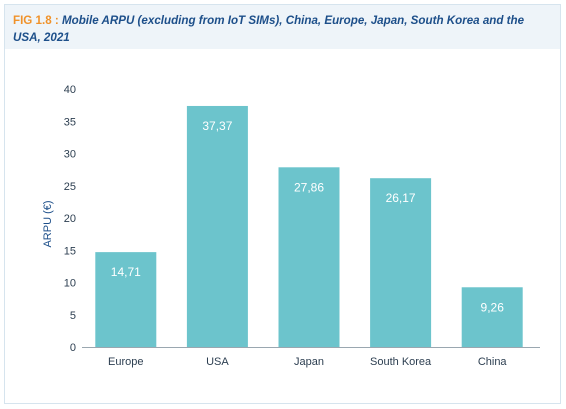 The height and width of the screenshot is (409, 566). Describe the element at coordinates (401, 198) in the screenshot. I see `bar-value-label: 26,17` at that location.